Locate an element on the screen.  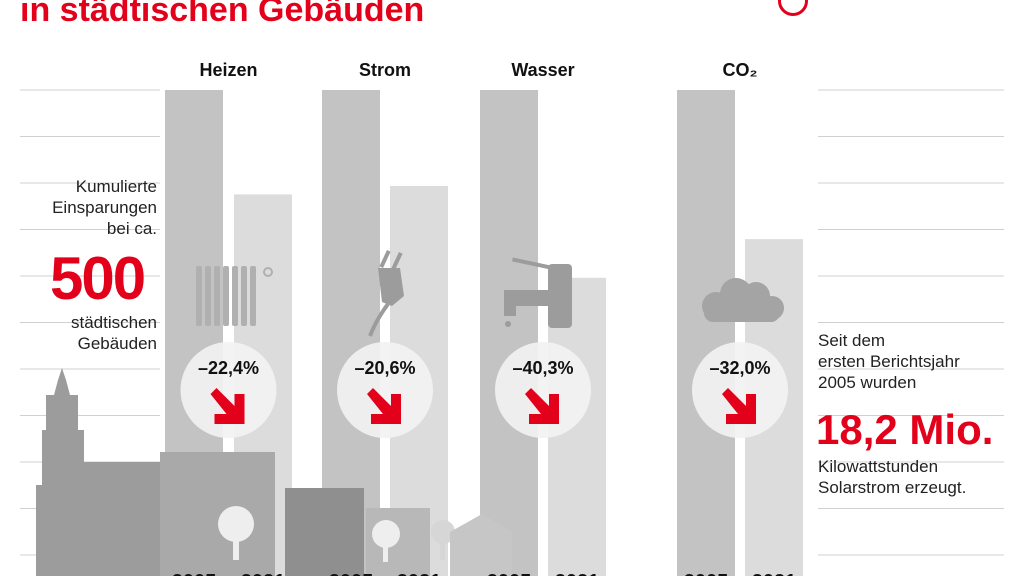
change-label: –20,6% is located at coordinates (384, 368).